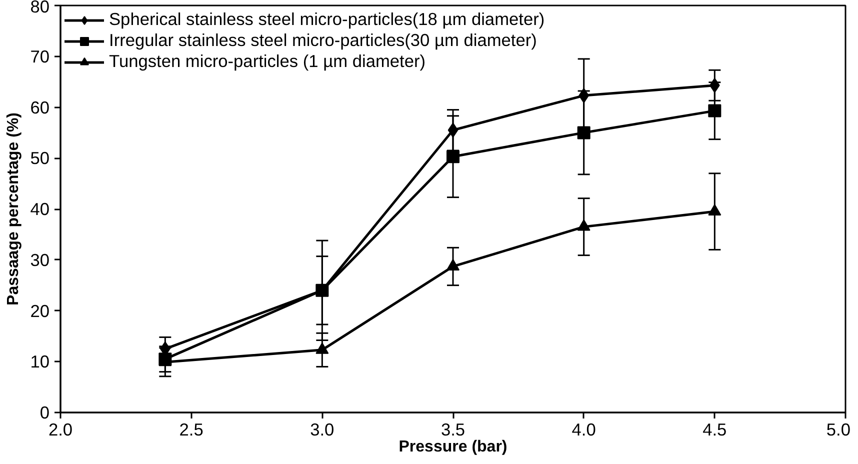 This screenshot has height=464, width=858. What do you see at coordinates (322, 430) in the screenshot?
I see `x-tick-label: 3.0` at bounding box center [322, 430].